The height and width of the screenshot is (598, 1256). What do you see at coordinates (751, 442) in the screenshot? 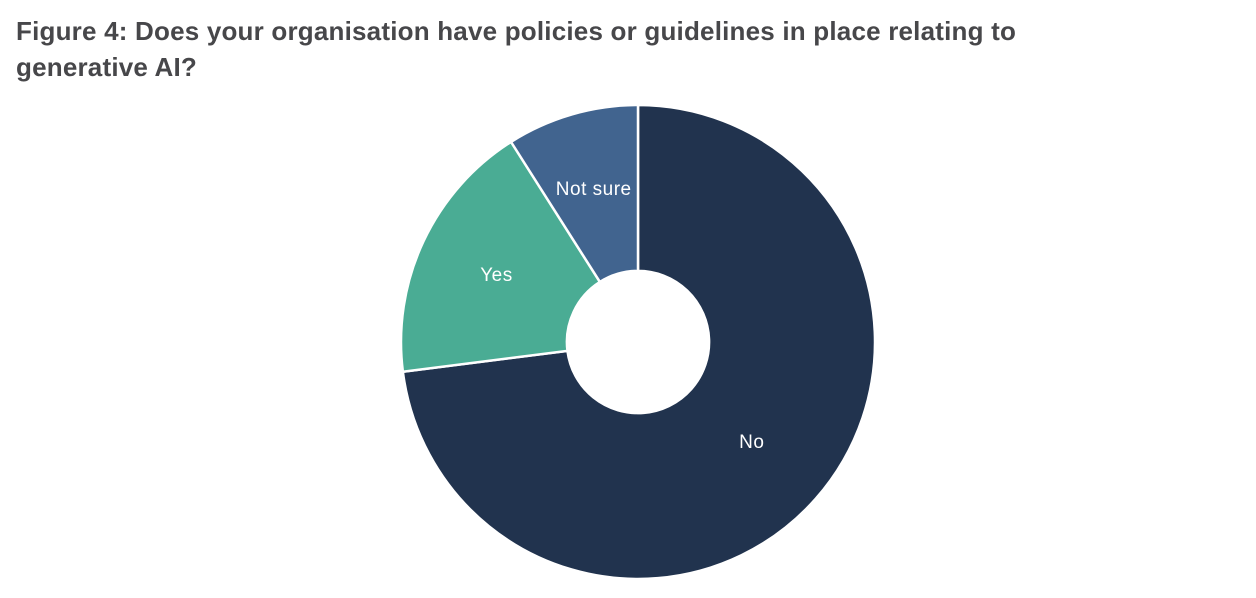
I see `slice-label-no: No` at bounding box center [751, 442].